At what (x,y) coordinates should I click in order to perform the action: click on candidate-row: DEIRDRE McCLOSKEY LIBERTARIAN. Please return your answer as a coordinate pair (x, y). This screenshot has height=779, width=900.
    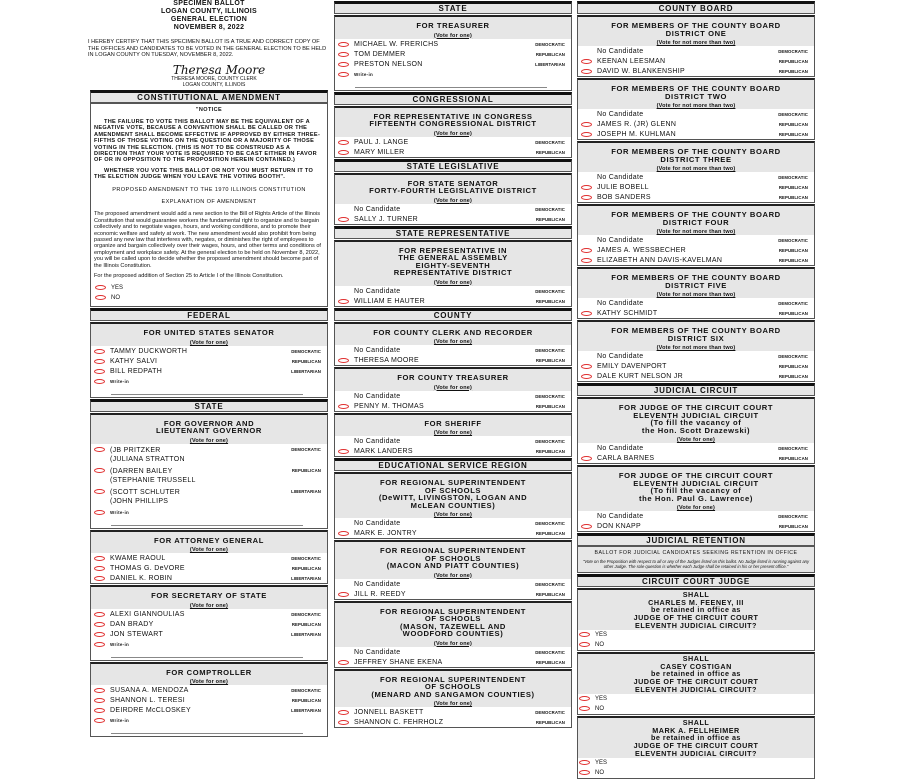
    Looking at the image, I should click on (209, 710).